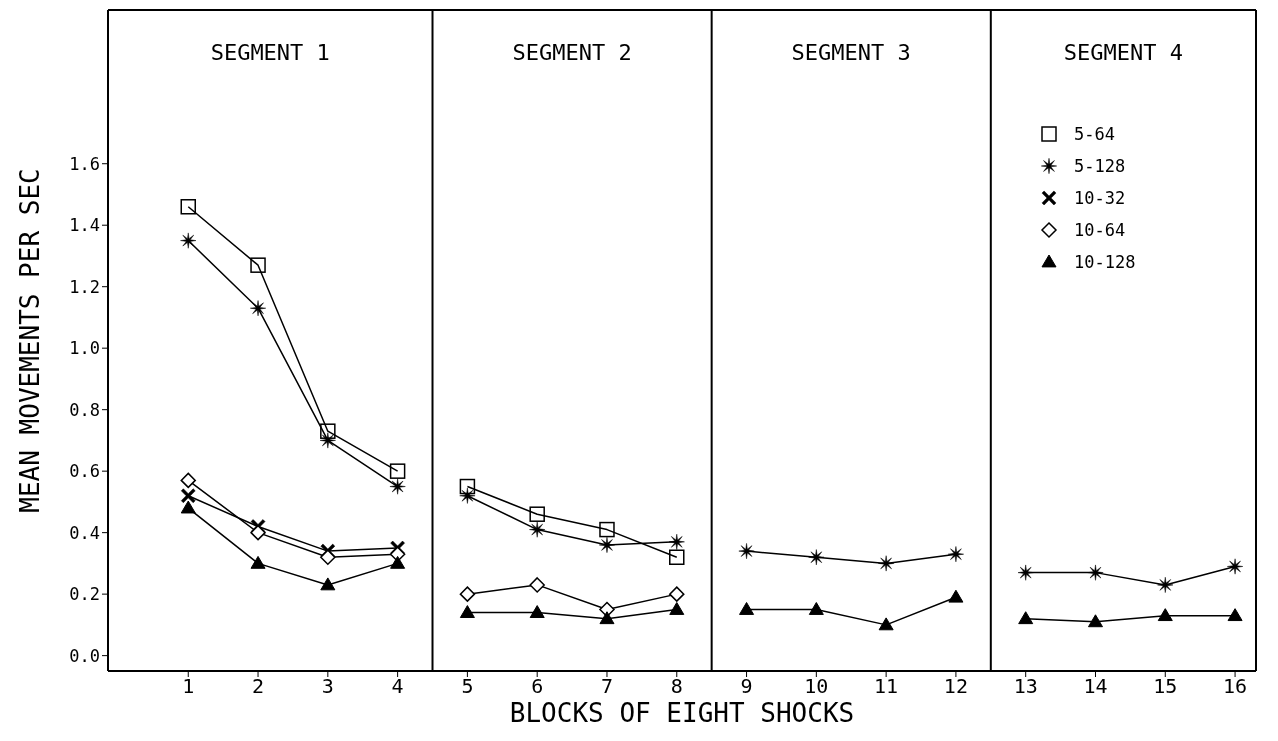 Image resolution: width=1278 pixels, height=741 pixels. I want to click on legend-label: 5-64, so click(1094, 134).